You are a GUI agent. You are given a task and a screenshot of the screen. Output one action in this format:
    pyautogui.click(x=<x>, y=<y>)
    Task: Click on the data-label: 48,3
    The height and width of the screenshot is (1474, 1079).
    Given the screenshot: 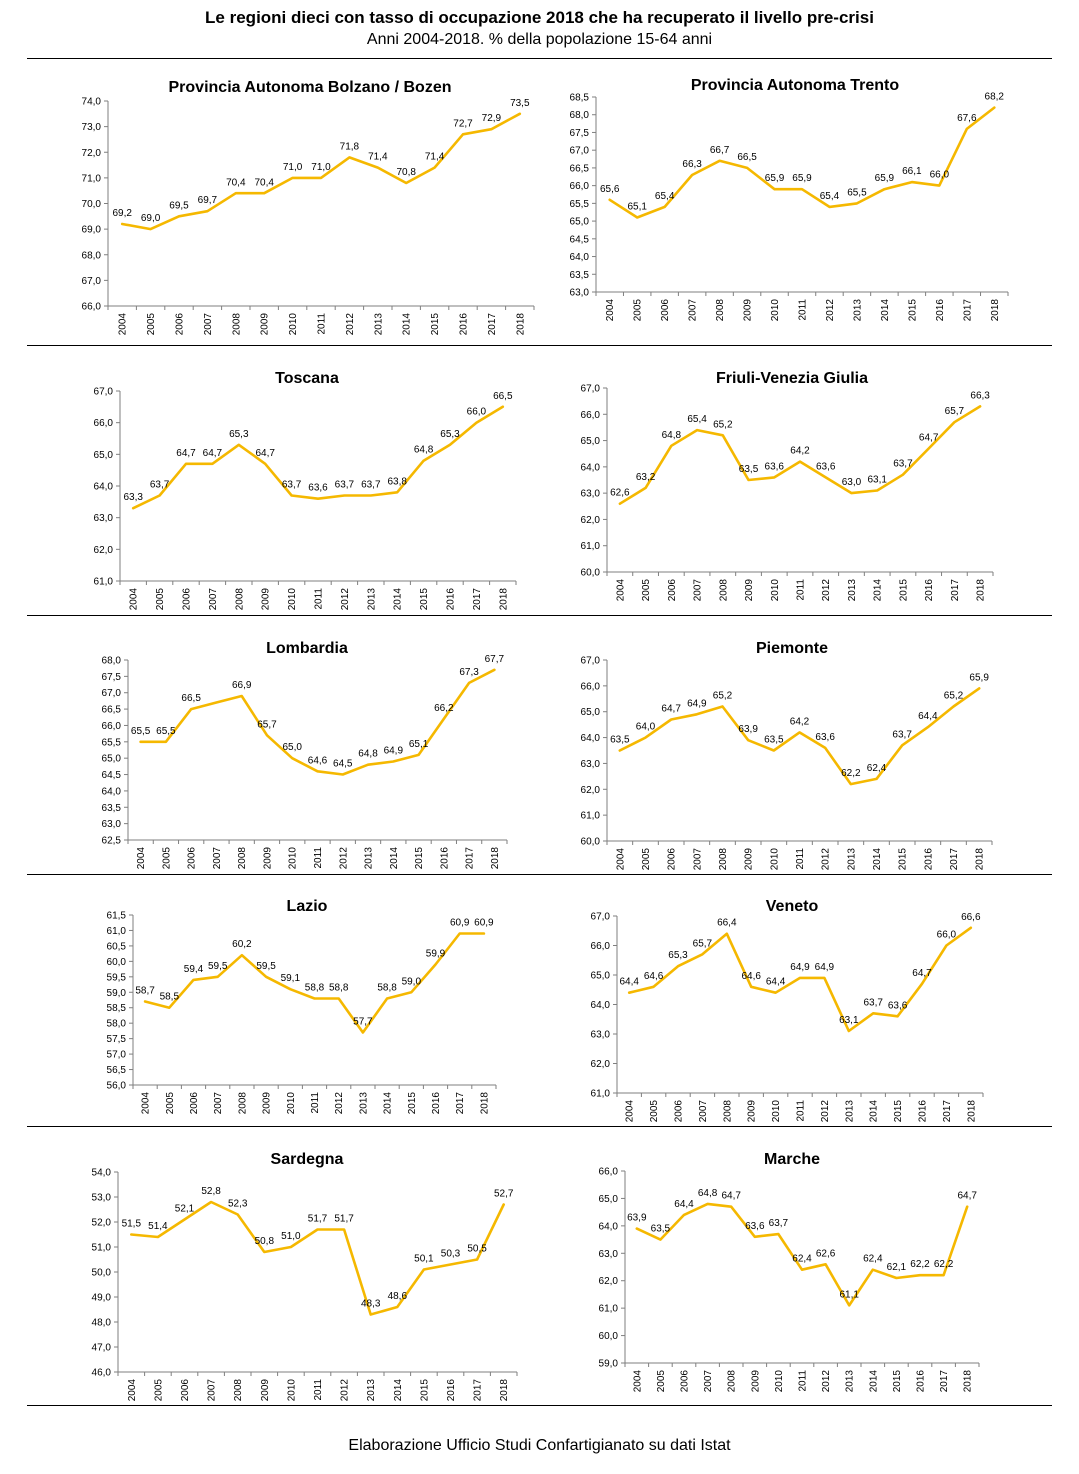 What is the action you would take?
    pyautogui.click(x=371, y=1304)
    